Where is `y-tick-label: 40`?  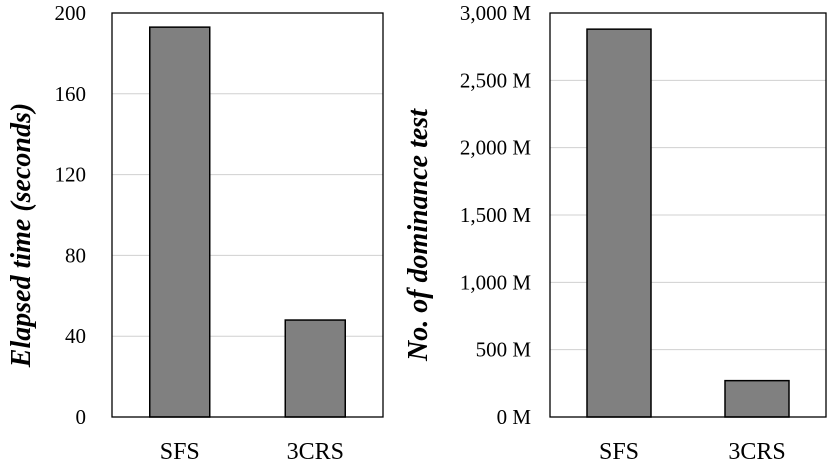 y-tick-label: 40 is located at coordinates (75, 336).